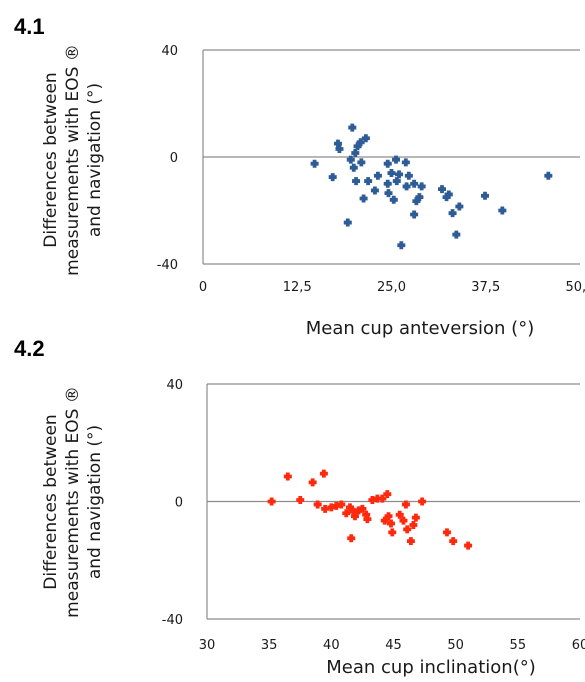 The height and width of the screenshot is (682, 585). Describe the element at coordinates (455, 645) in the screenshot. I see `x-tick-label: 50` at that location.